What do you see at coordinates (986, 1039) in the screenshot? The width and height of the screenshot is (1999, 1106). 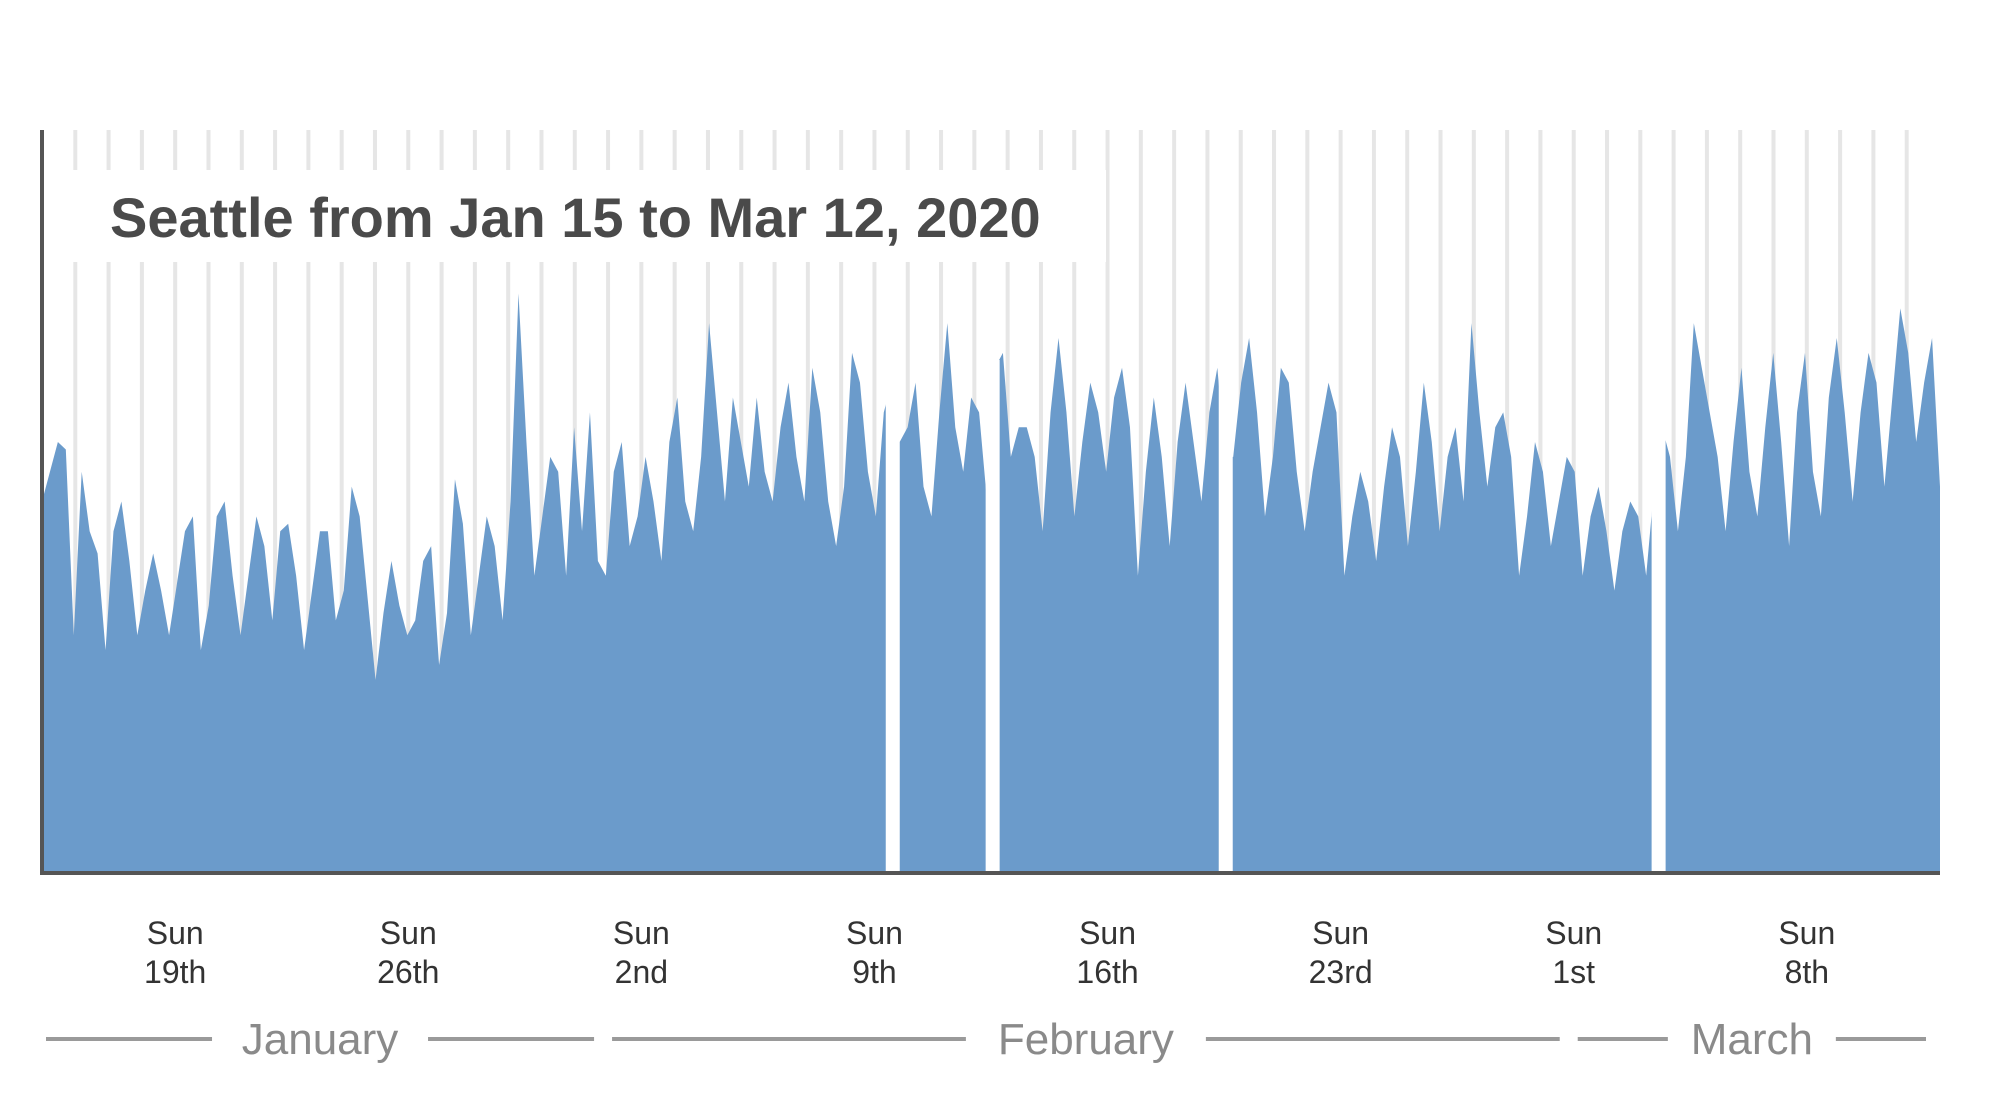 I see `month-labels: January February March` at bounding box center [986, 1039].